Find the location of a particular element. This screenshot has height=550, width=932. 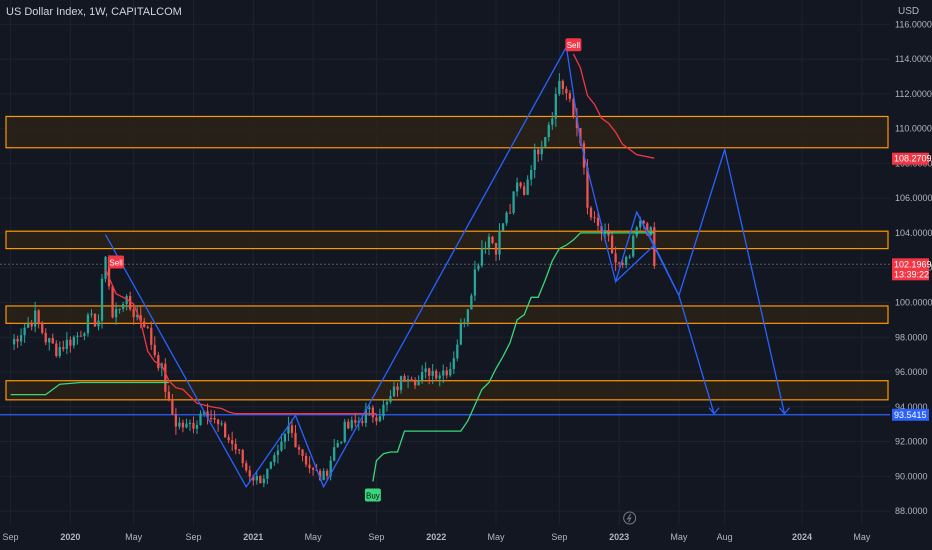

x-axis-tick-label: Aug is located at coordinates (725, 537).